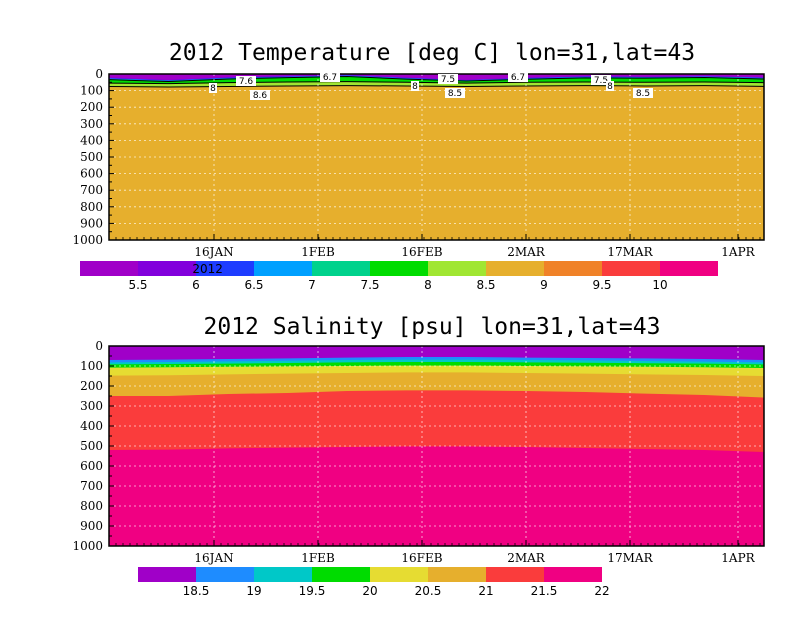 The width and height of the screenshot is (800, 618). What do you see at coordinates (432, 327) in the screenshot?
I see `salinity-chart-title: 2012 Salinity [psu] lon=31,lat=43` at bounding box center [432, 327].